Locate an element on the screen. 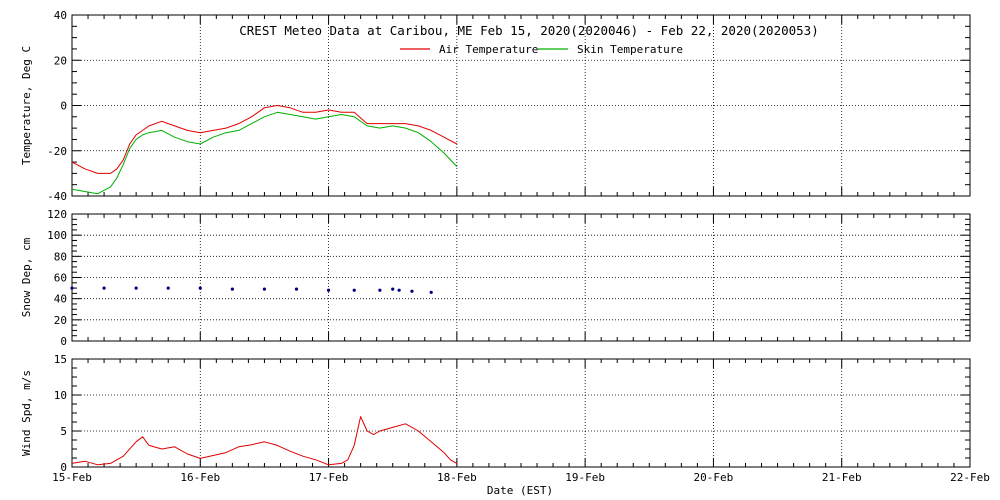 This screenshot has width=1000, height=500. series-line-wind-speed is located at coordinates (264, 441).